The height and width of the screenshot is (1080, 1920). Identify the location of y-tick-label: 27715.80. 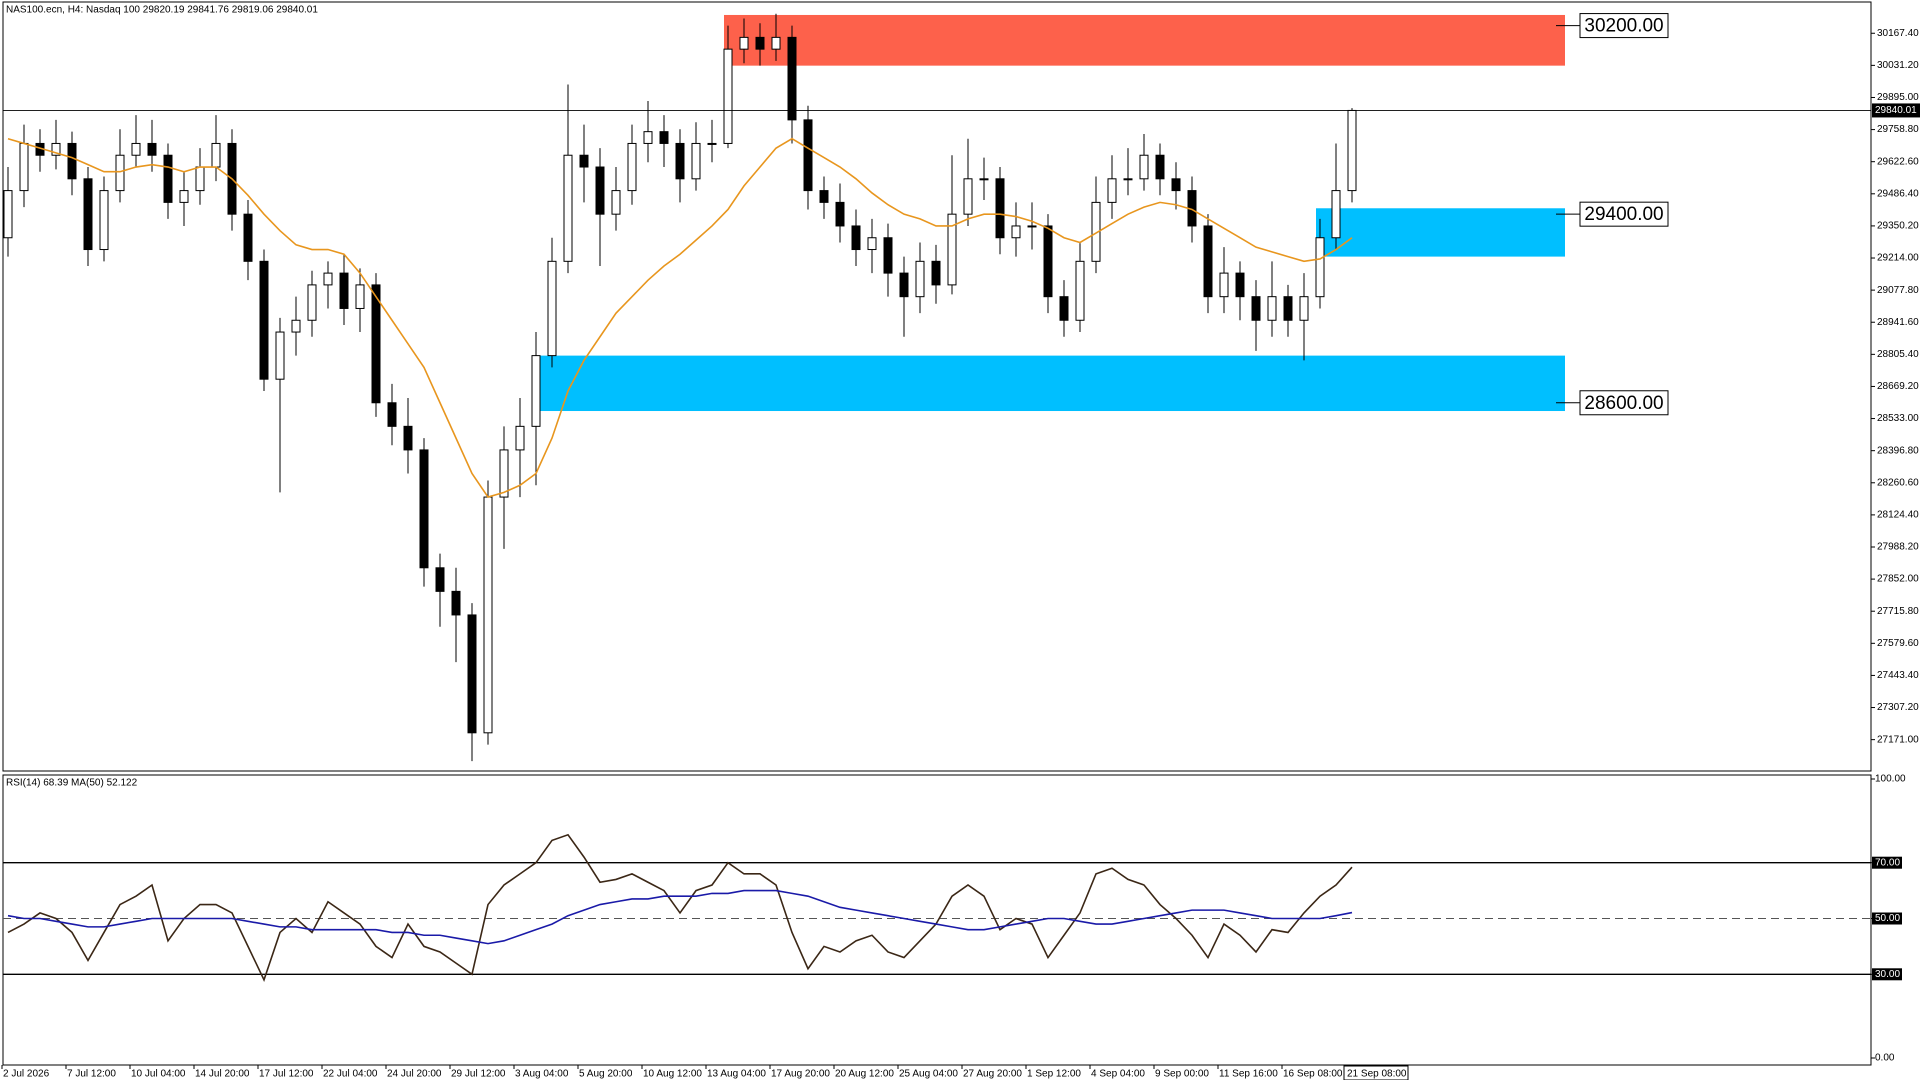
(1898, 611).